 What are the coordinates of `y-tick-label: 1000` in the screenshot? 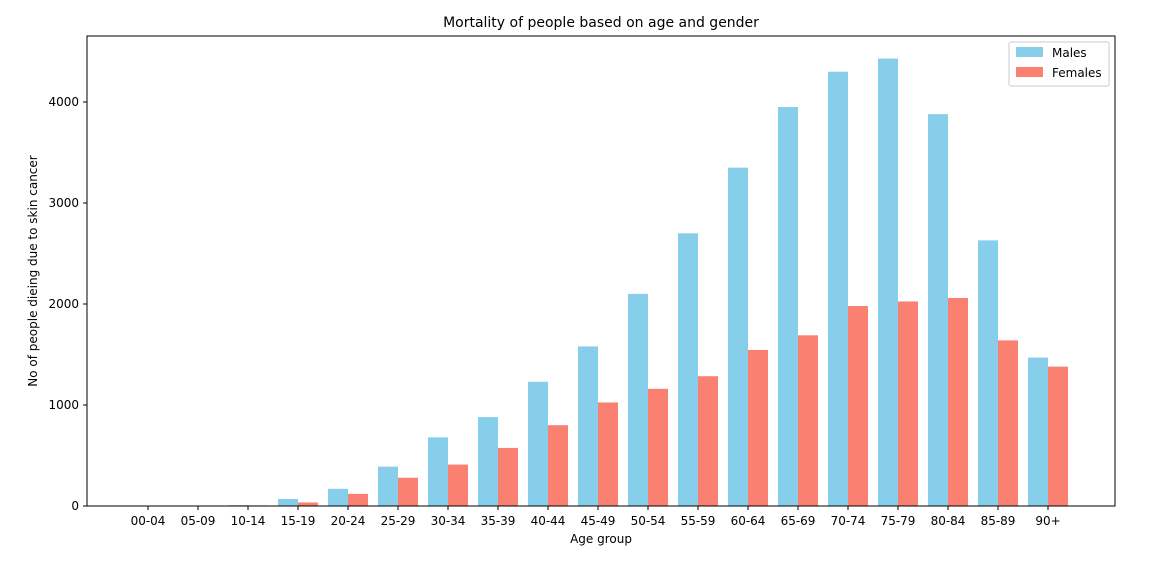 It's located at (63, 405).